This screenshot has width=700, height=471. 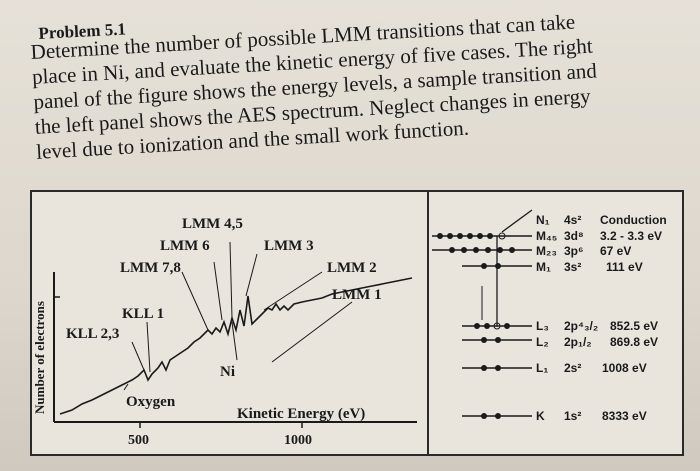 What do you see at coordinates (289, 246) in the screenshot?
I see `peak-label-lmm3: LMM 3` at bounding box center [289, 246].